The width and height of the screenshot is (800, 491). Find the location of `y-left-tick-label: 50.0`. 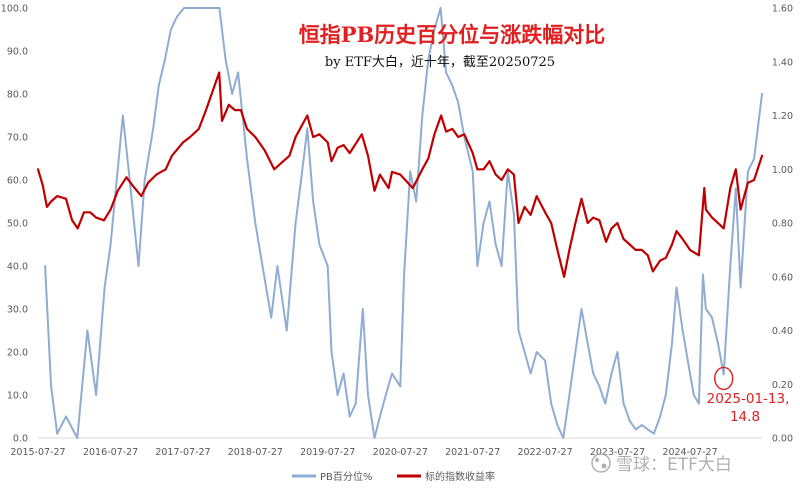

y-left-tick-label: 50.0 is located at coordinates (17, 224).